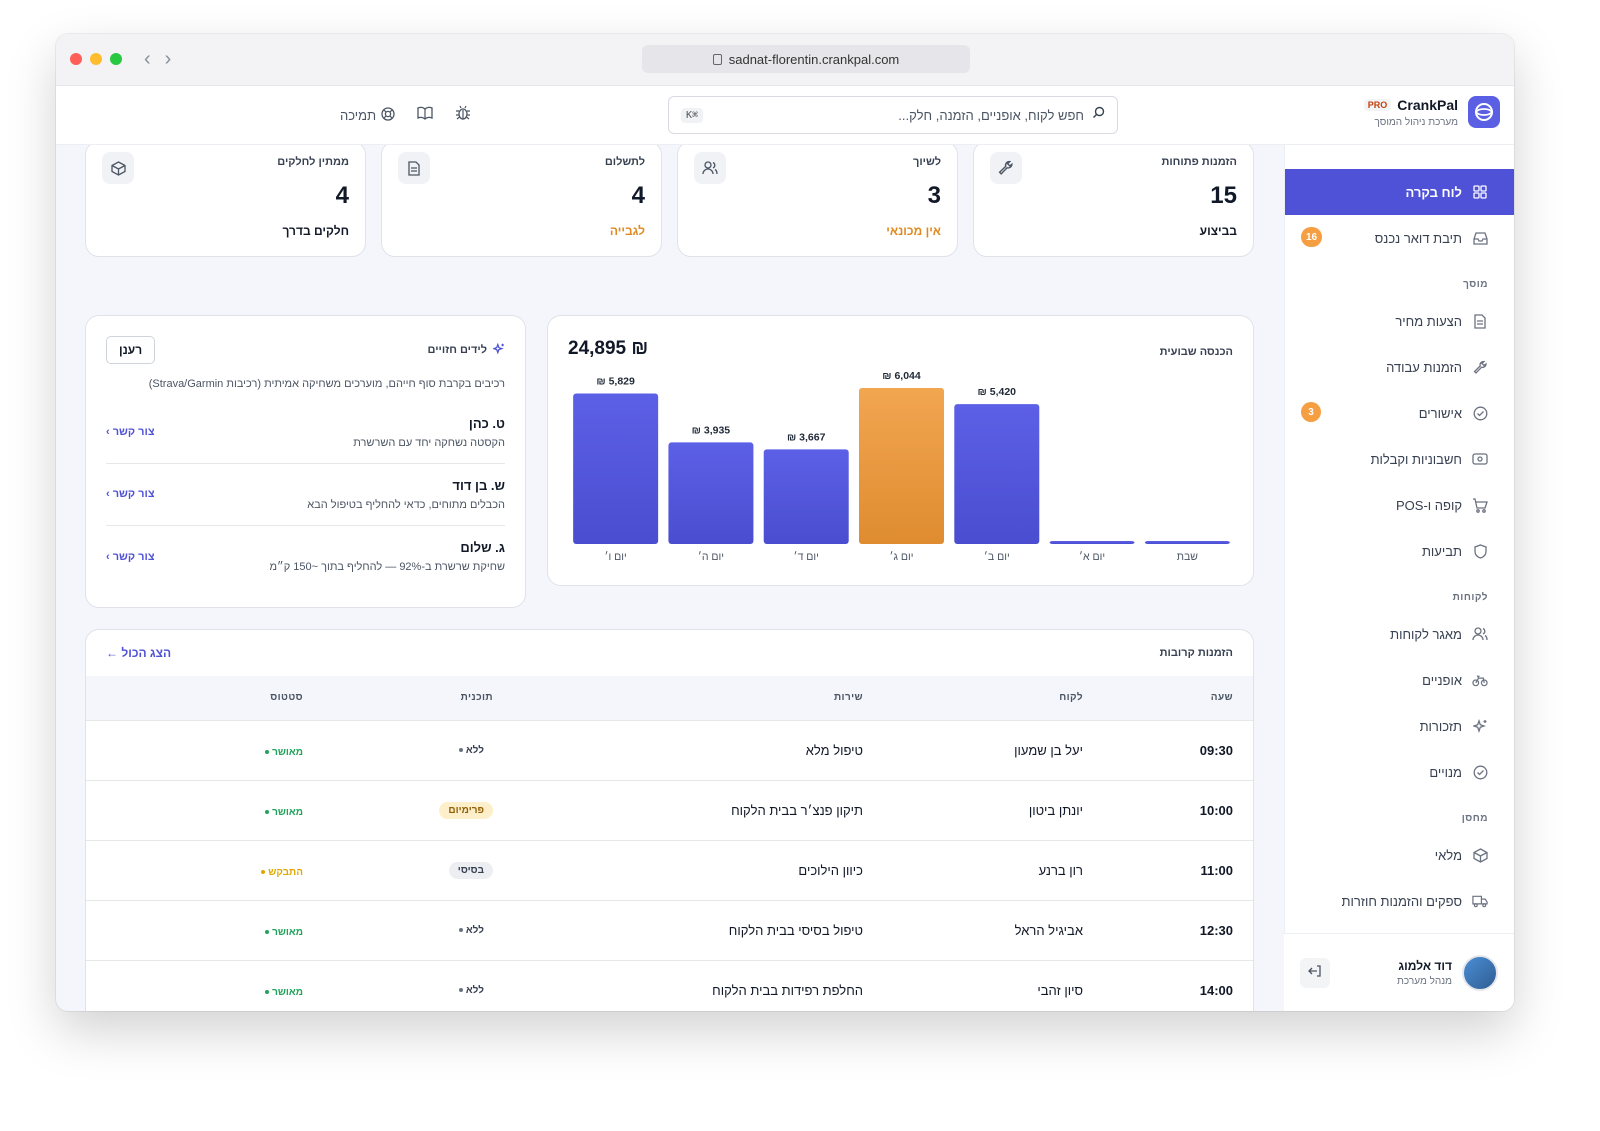  Describe the element at coordinates (425, 115) in the screenshot. I see `book-icon` at that location.